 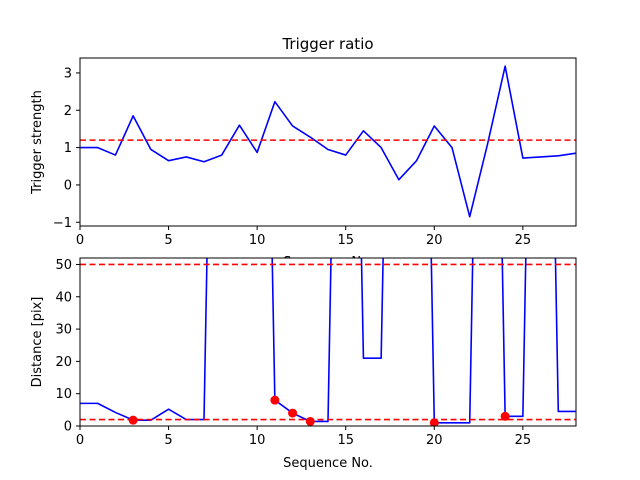 What do you see at coordinates (63, 330) in the screenshot?
I see `bottom-y-tick-label: 30` at bounding box center [63, 330].